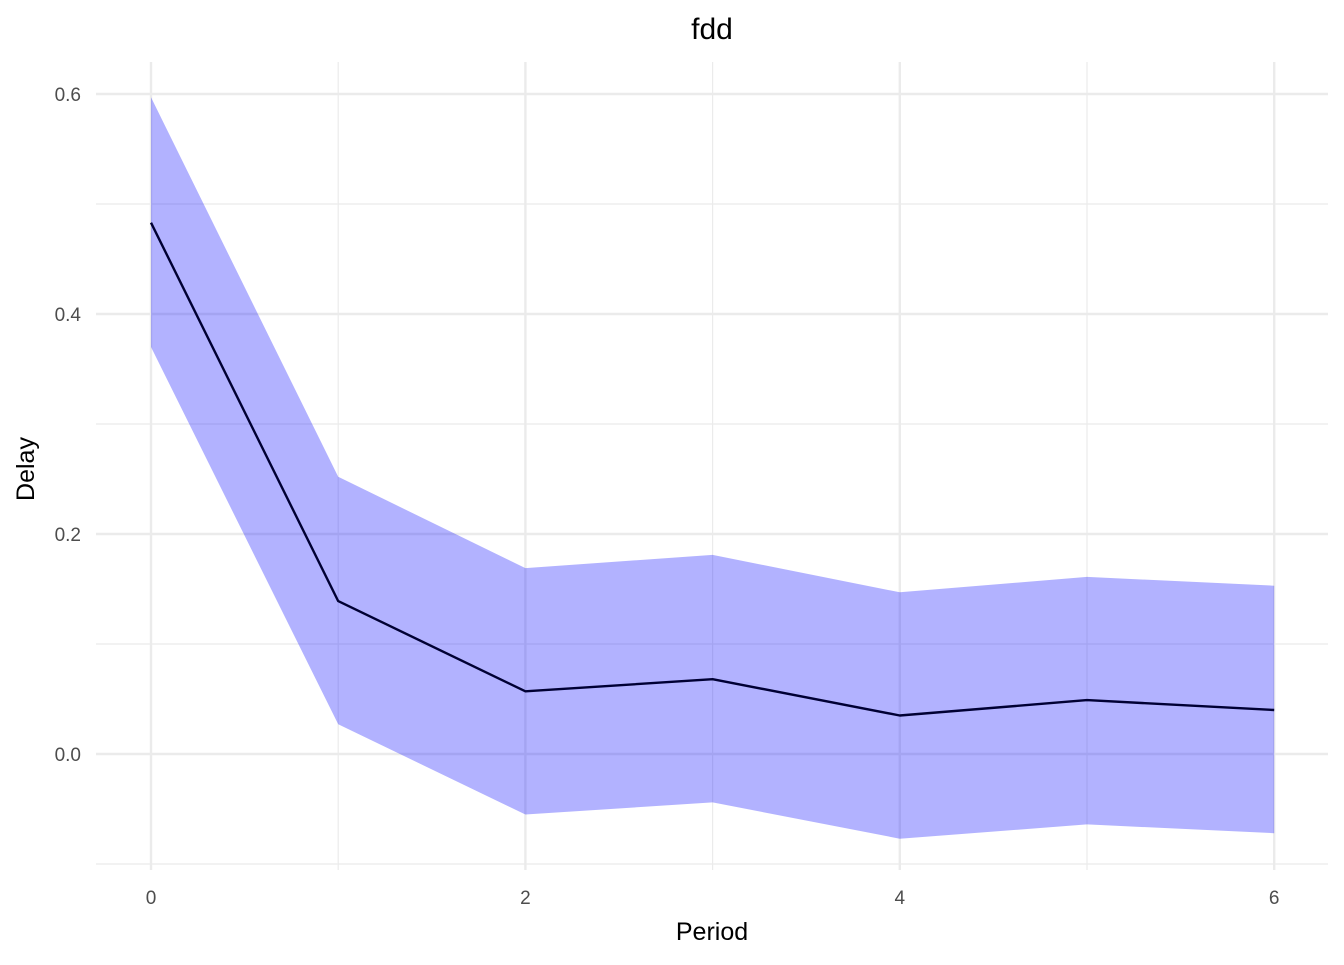 Image resolution: width=1344 pixels, height=965 pixels. Describe the element at coordinates (68, 535) in the screenshot. I see `y-tick-label: 0.2` at that location.